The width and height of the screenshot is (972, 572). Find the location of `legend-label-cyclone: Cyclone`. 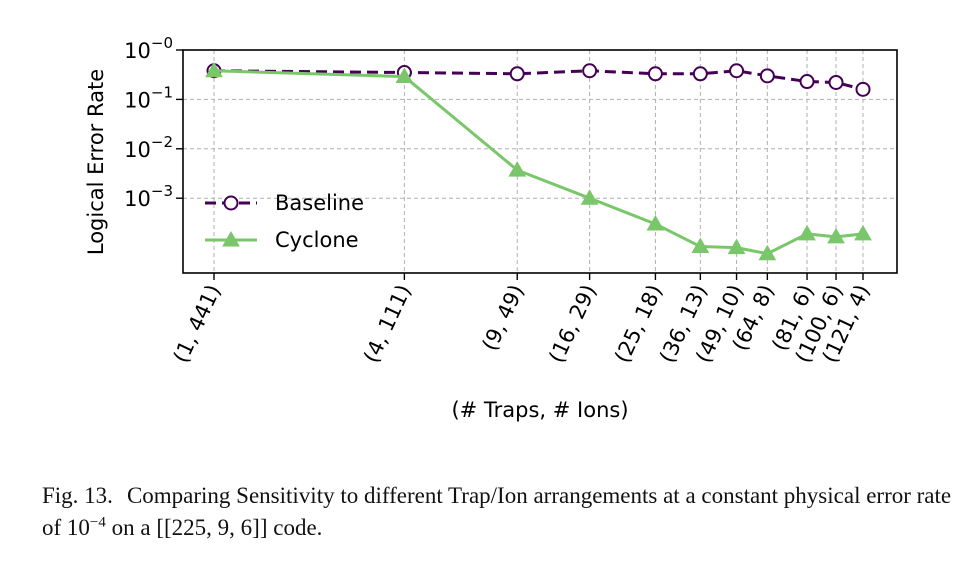

legend-label-cyclone: Cyclone is located at coordinates (317, 240).